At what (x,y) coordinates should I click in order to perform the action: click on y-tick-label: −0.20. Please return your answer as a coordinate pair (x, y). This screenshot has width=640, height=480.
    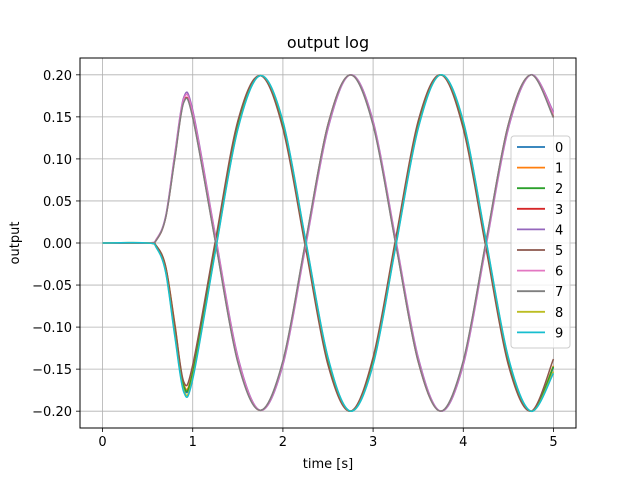
    Looking at the image, I should click on (52, 412).